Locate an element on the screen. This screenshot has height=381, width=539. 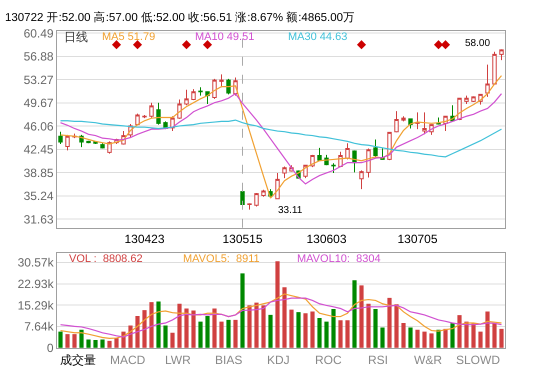
text: MA30 44.63 is located at coordinates (318, 37).